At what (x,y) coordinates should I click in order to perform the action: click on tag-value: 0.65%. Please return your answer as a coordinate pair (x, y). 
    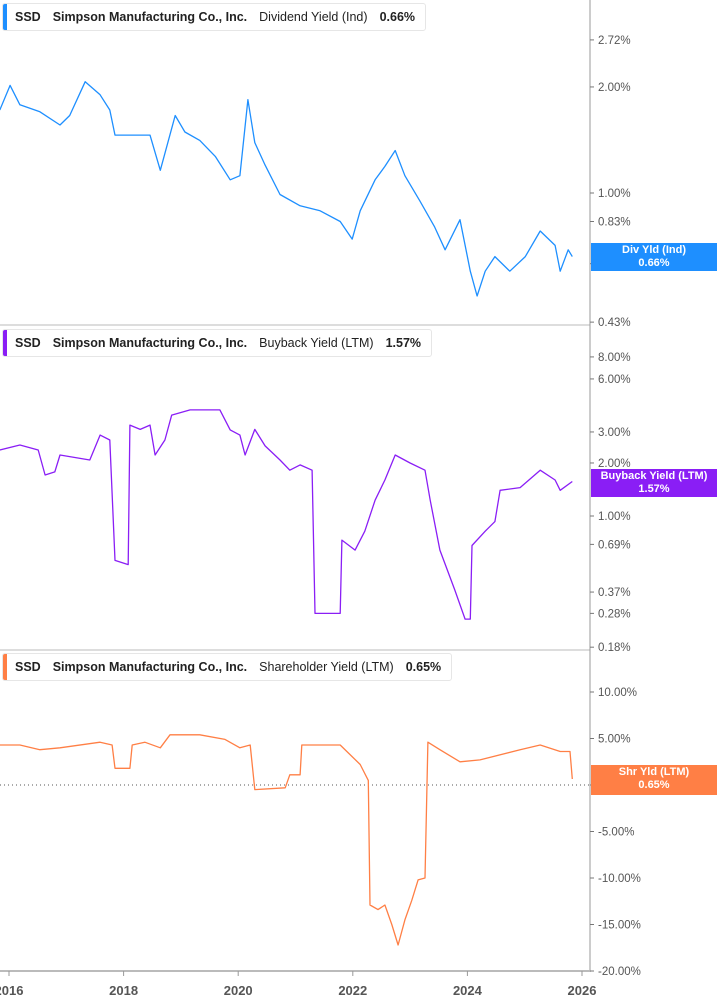
    Looking at the image, I should click on (654, 785).